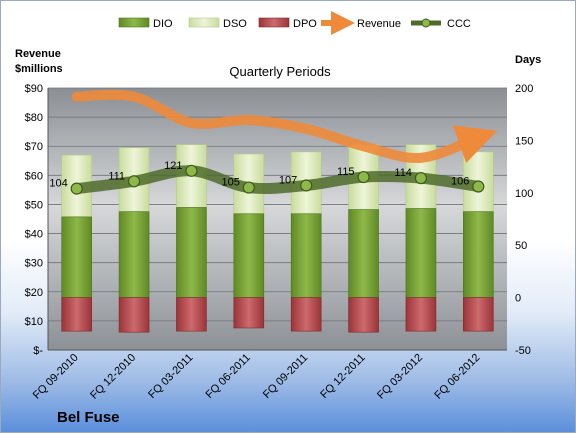 Image resolution: width=576 pixels, height=434 pixels. Describe the element at coordinates (38, 351) in the screenshot. I see `left-tick-label: $-` at that location.